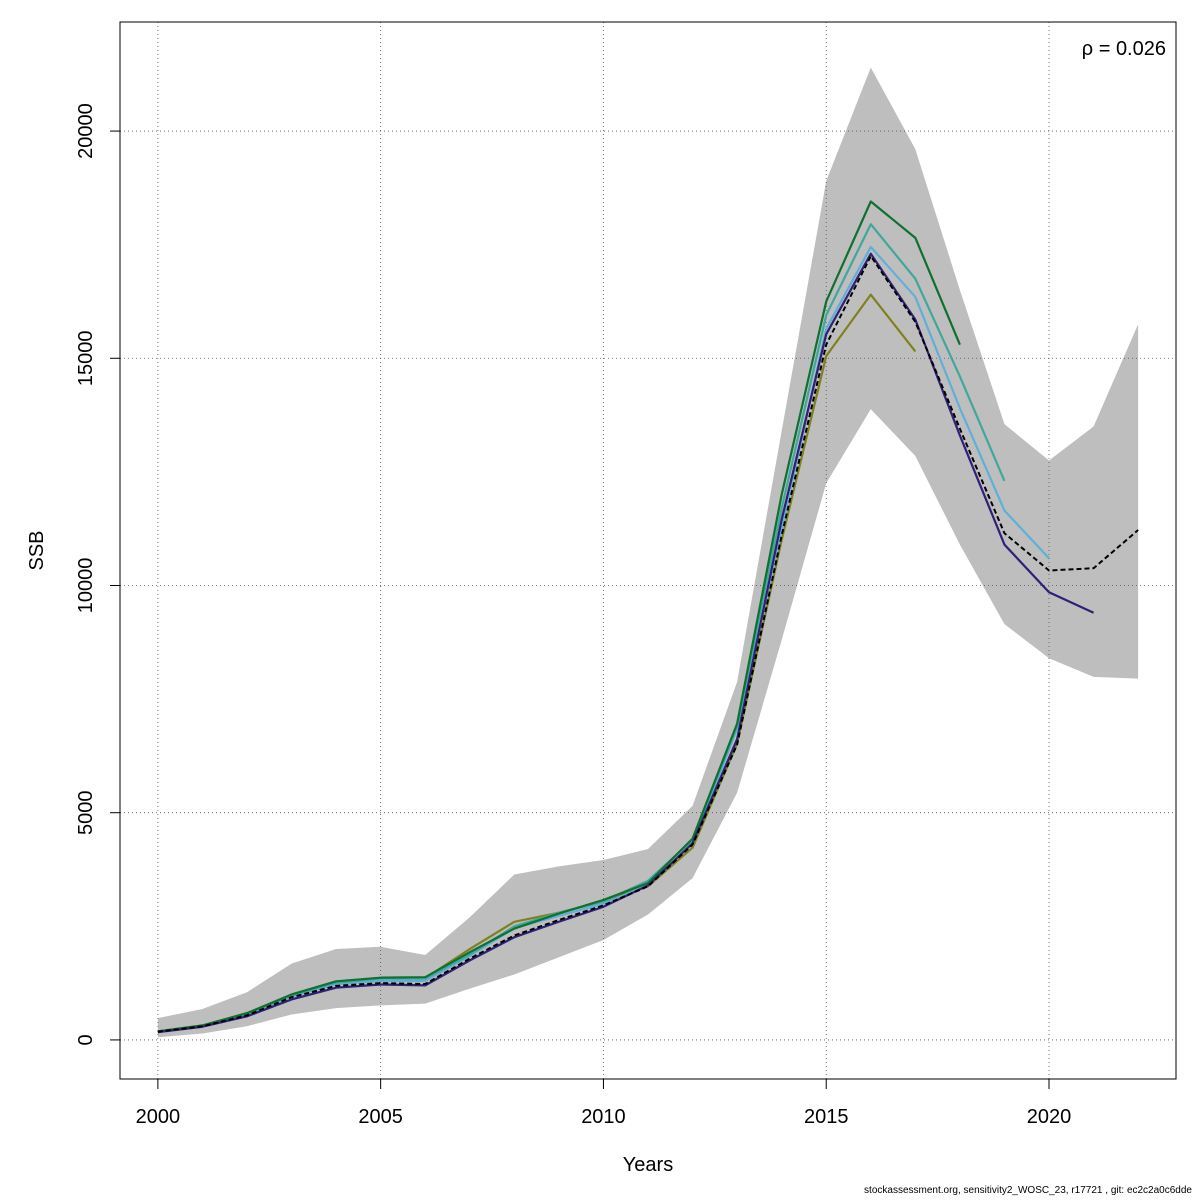 The image size is (1200, 1200). Describe the element at coordinates (603, 1117) in the screenshot. I see `x-tick-label: 2010` at that location.